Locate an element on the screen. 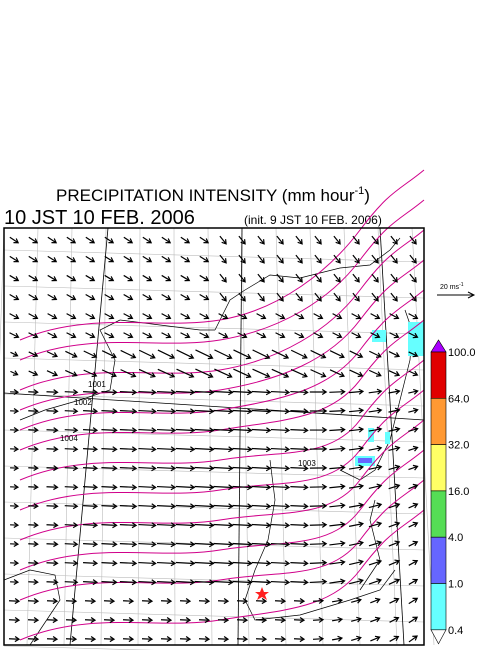  coast is located at coordinates (32, 607).